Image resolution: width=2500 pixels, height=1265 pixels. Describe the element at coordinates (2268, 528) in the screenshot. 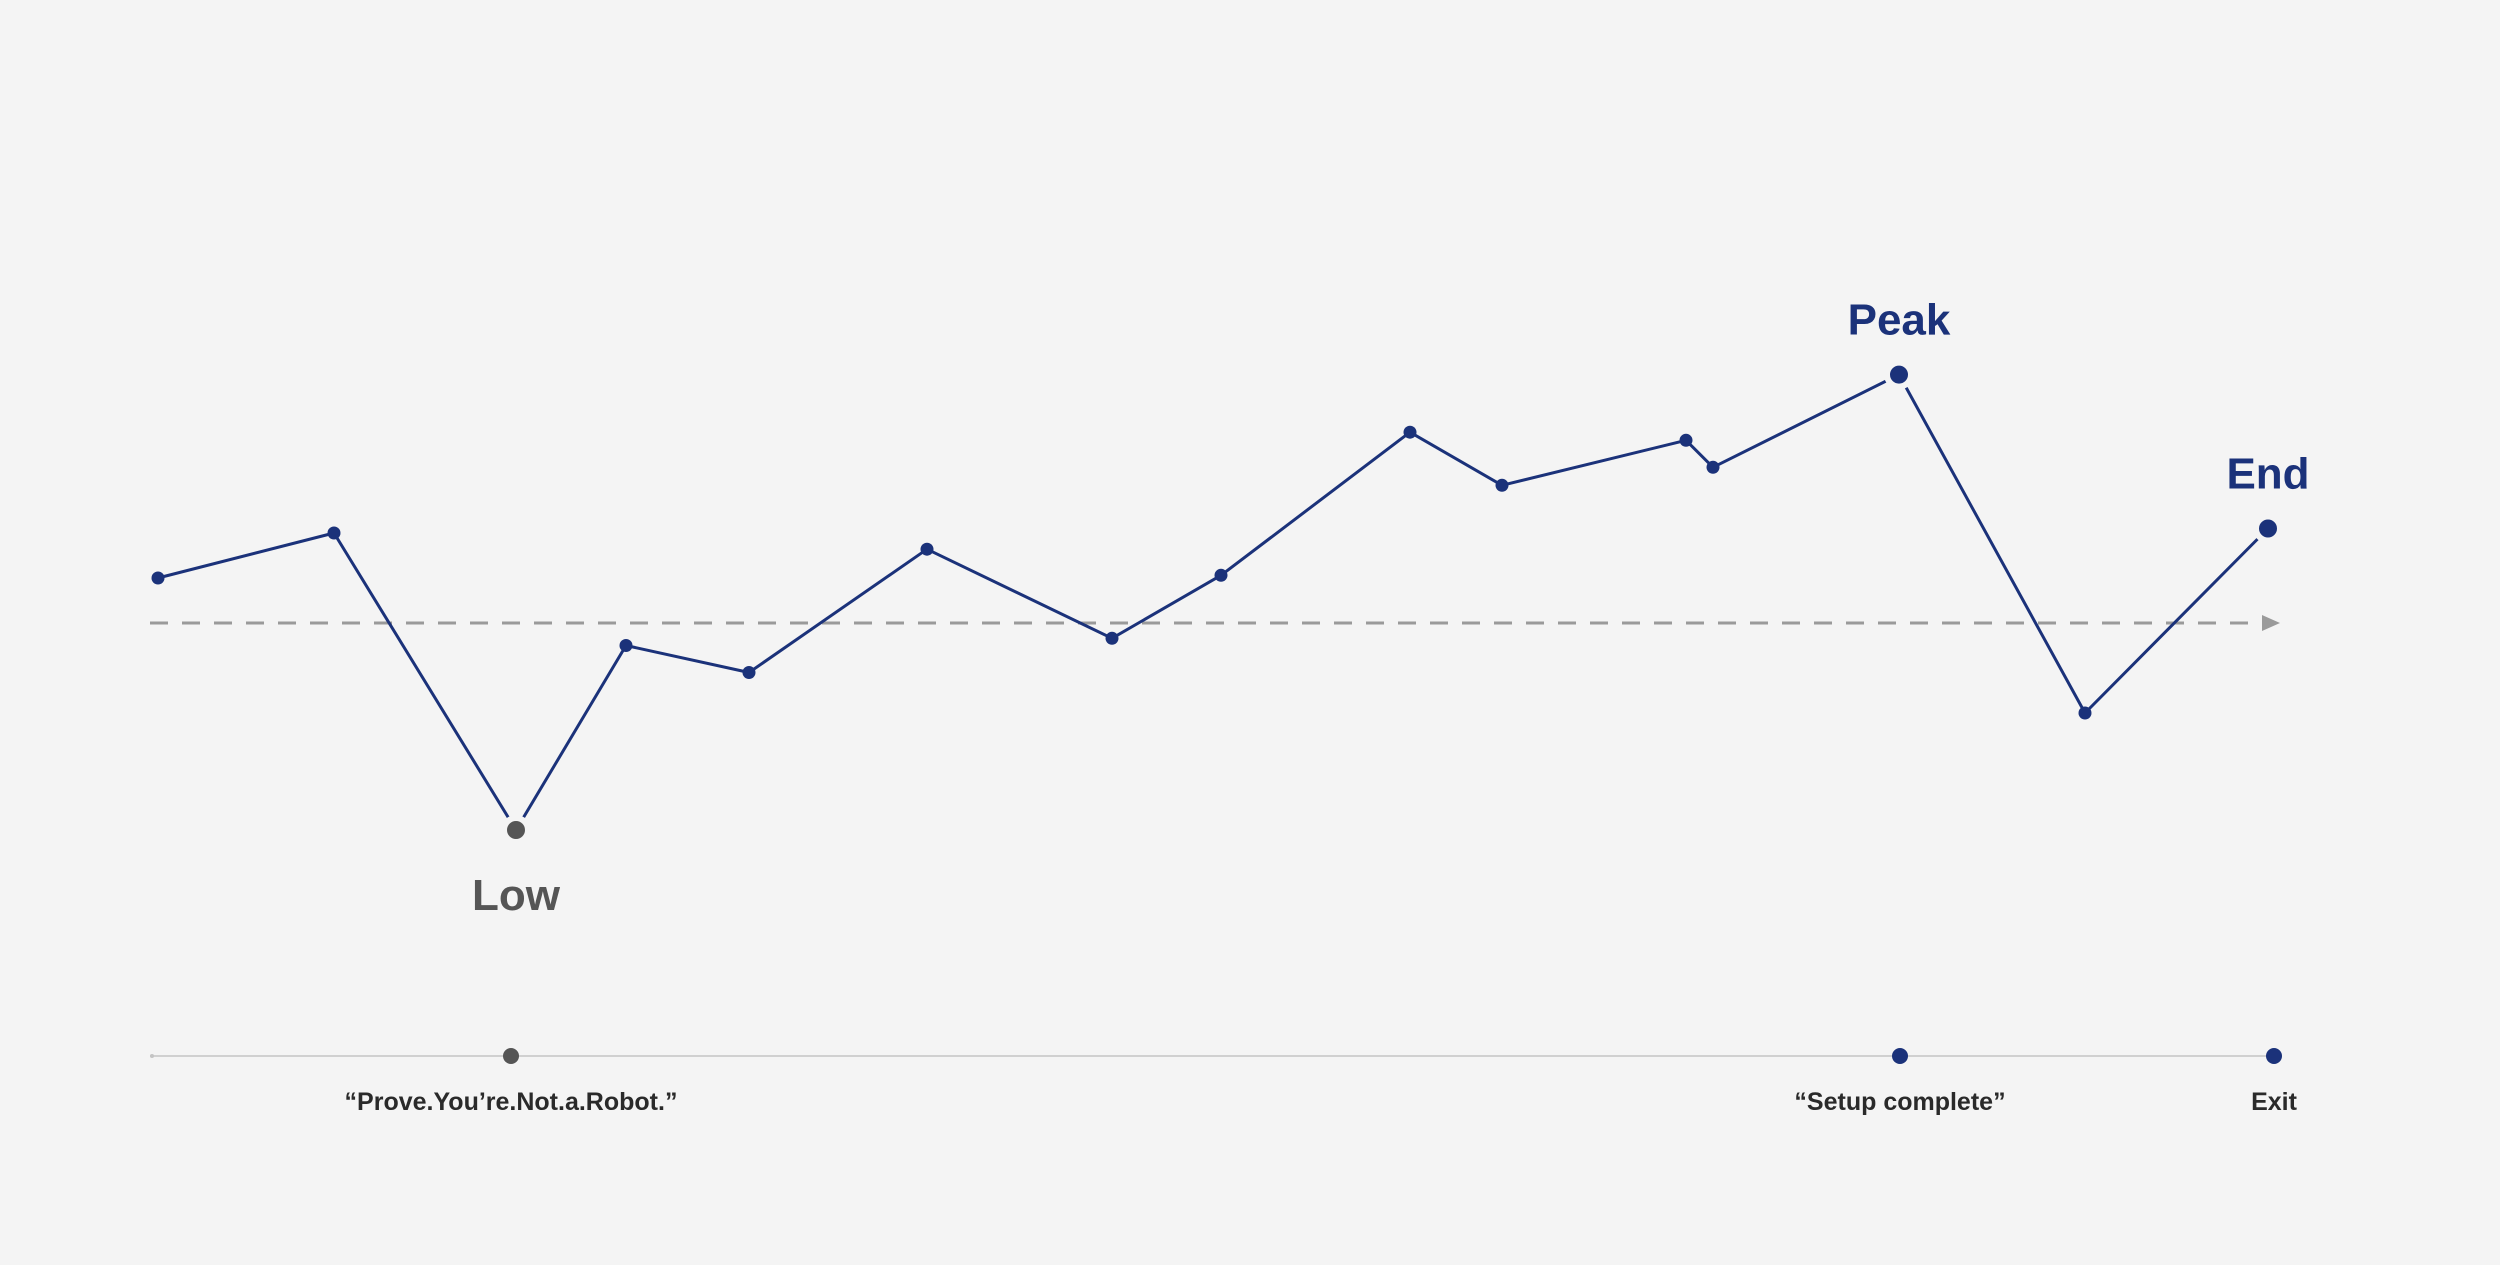

I see `data-point-end` at that location.